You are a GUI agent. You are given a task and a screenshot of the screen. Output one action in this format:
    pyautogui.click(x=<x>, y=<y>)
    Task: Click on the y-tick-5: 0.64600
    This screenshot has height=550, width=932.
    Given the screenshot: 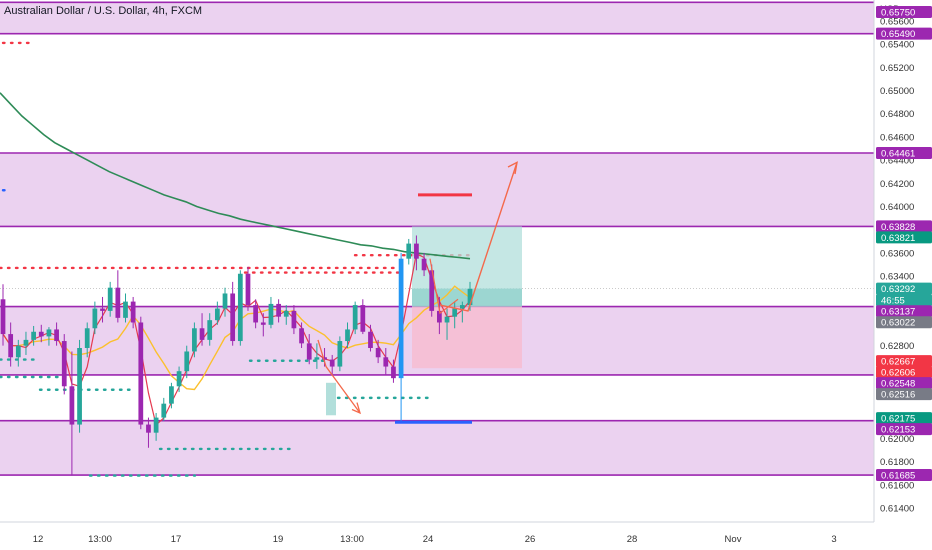 What is the action you would take?
    pyautogui.click(x=897, y=137)
    